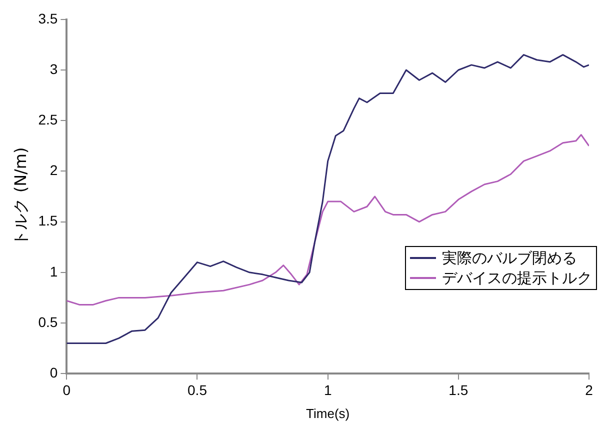 This screenshot has width=607, height=434. Describe the element at coordinates (328, 413) in the screenshot. I see `x-axis-title: Time(s)` at that location.